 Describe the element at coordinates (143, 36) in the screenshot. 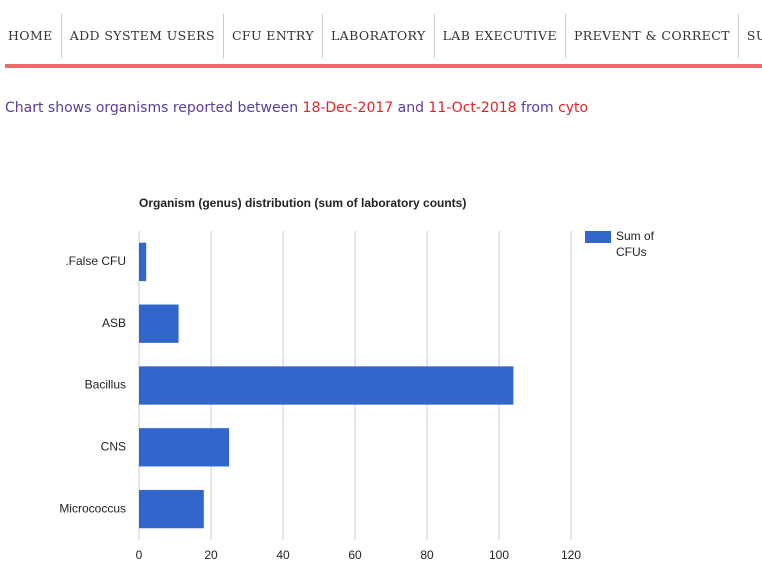

I see `nav-item: ADD SYSTEM USERS` at that location.